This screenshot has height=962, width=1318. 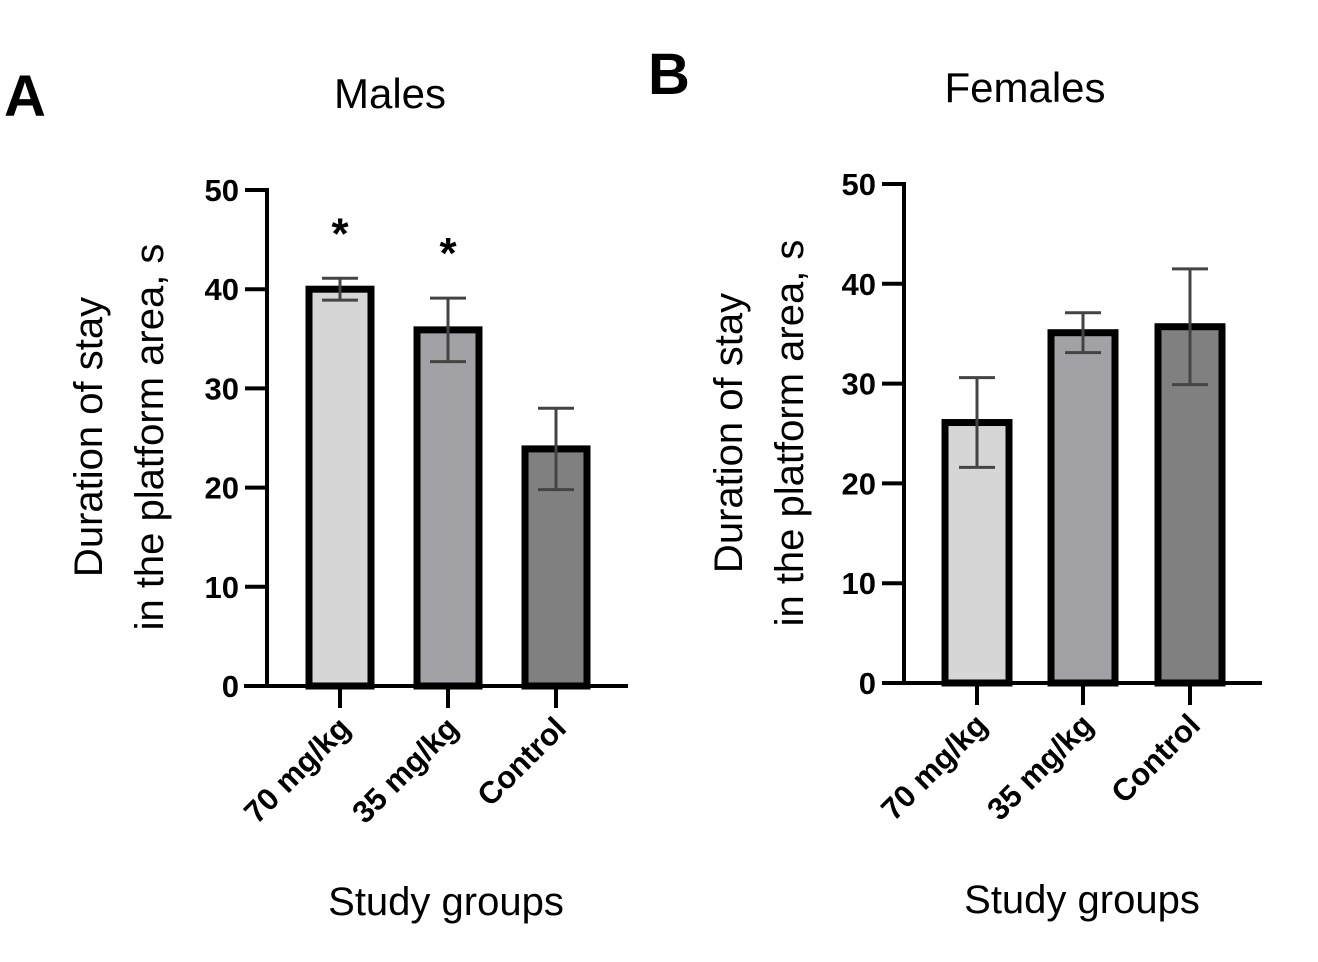 What do you see at coordinates (669, 74) in the screenshot?
I see `panel-label-b: B` at bounding box center [669, 74].